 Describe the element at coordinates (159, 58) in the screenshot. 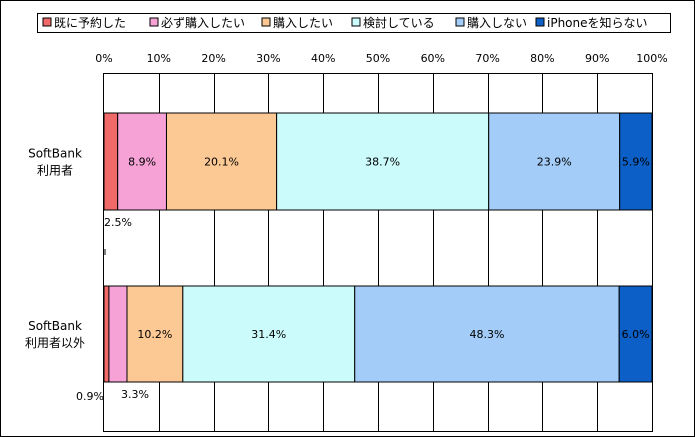

I see `x-tick-label: 10%` at that location.